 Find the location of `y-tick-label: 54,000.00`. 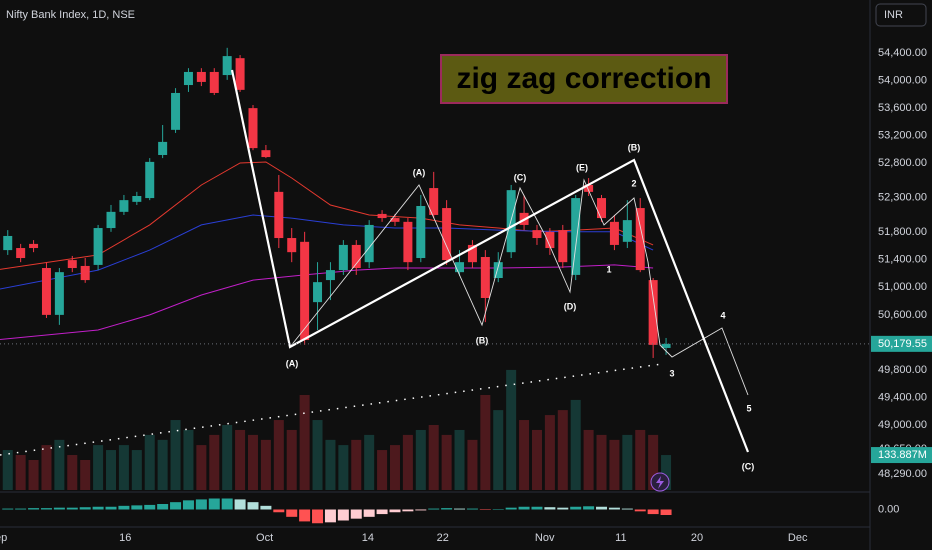

y-tick-label: 54,000.00 is located at coordinates (902, 80).